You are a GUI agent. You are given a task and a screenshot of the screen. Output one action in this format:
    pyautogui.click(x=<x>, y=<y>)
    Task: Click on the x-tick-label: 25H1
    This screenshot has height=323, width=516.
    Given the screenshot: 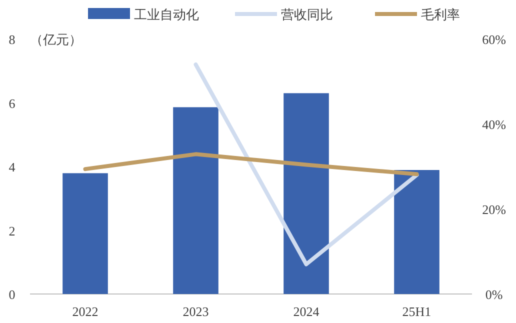 What is the action you would take?
    pyautogui.click(x=417, y=311)
    